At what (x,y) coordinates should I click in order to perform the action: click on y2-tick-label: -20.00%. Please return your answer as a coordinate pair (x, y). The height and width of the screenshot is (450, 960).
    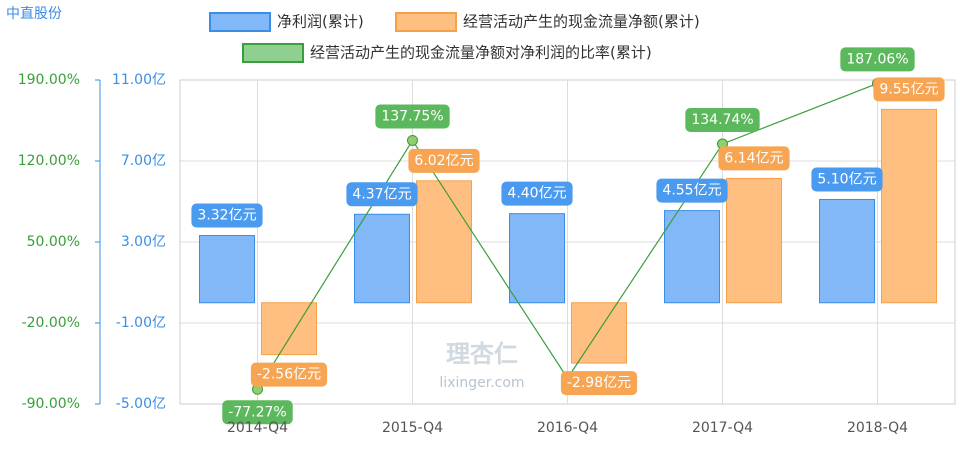
    Looking at the image, I should click on (51, 323).